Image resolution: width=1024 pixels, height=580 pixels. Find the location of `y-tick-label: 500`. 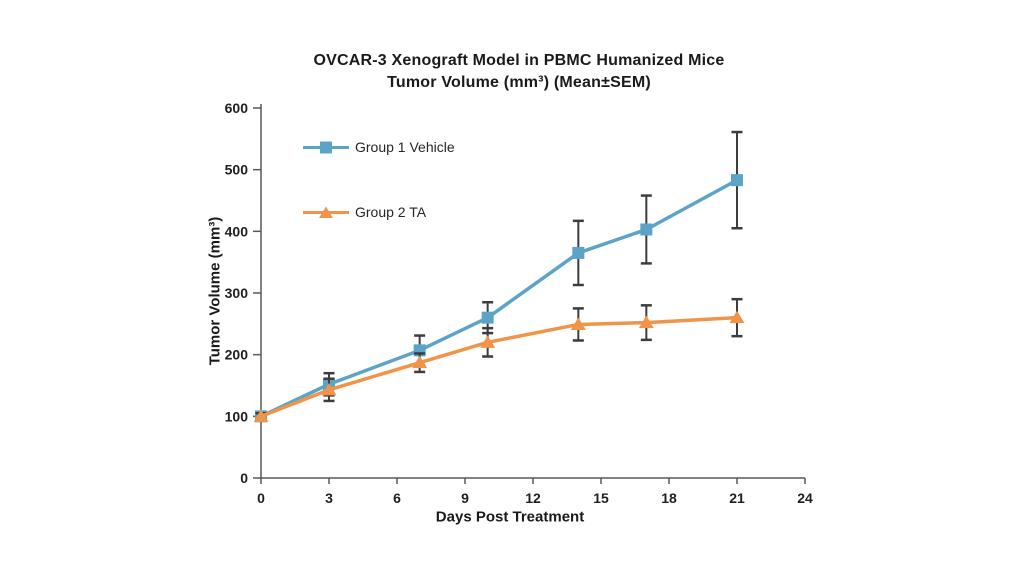

y-tick-label: 500 is located at coordinates (237, 170).